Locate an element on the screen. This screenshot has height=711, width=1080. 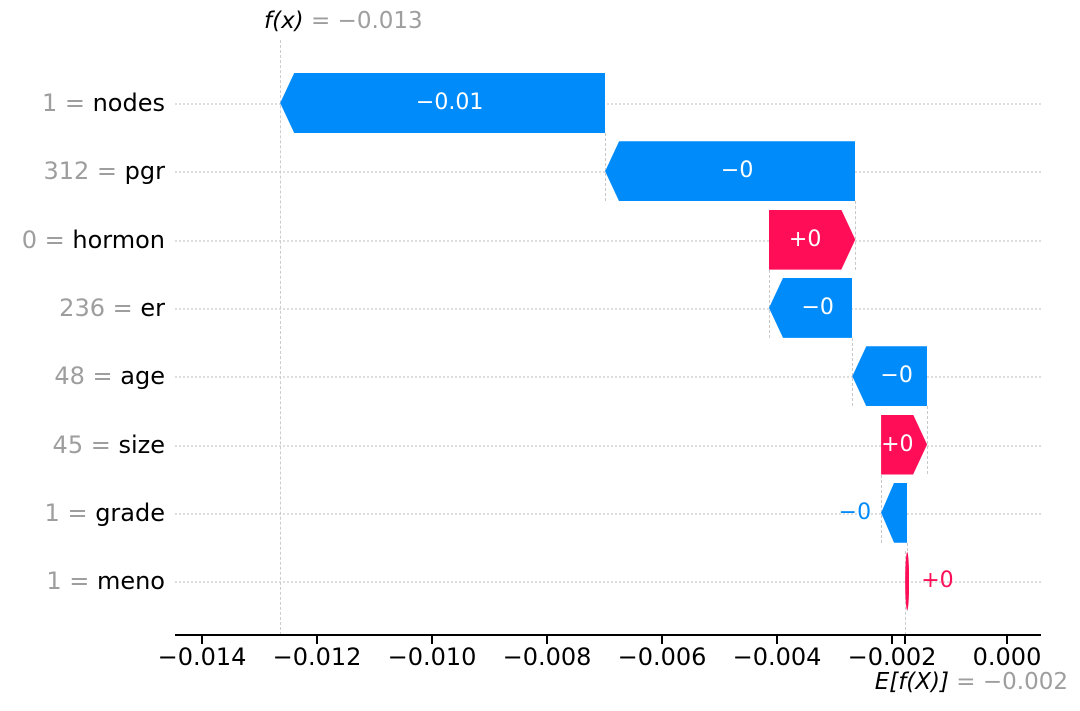
waterfall-bar-hormon is located at coordinates (812, 239).